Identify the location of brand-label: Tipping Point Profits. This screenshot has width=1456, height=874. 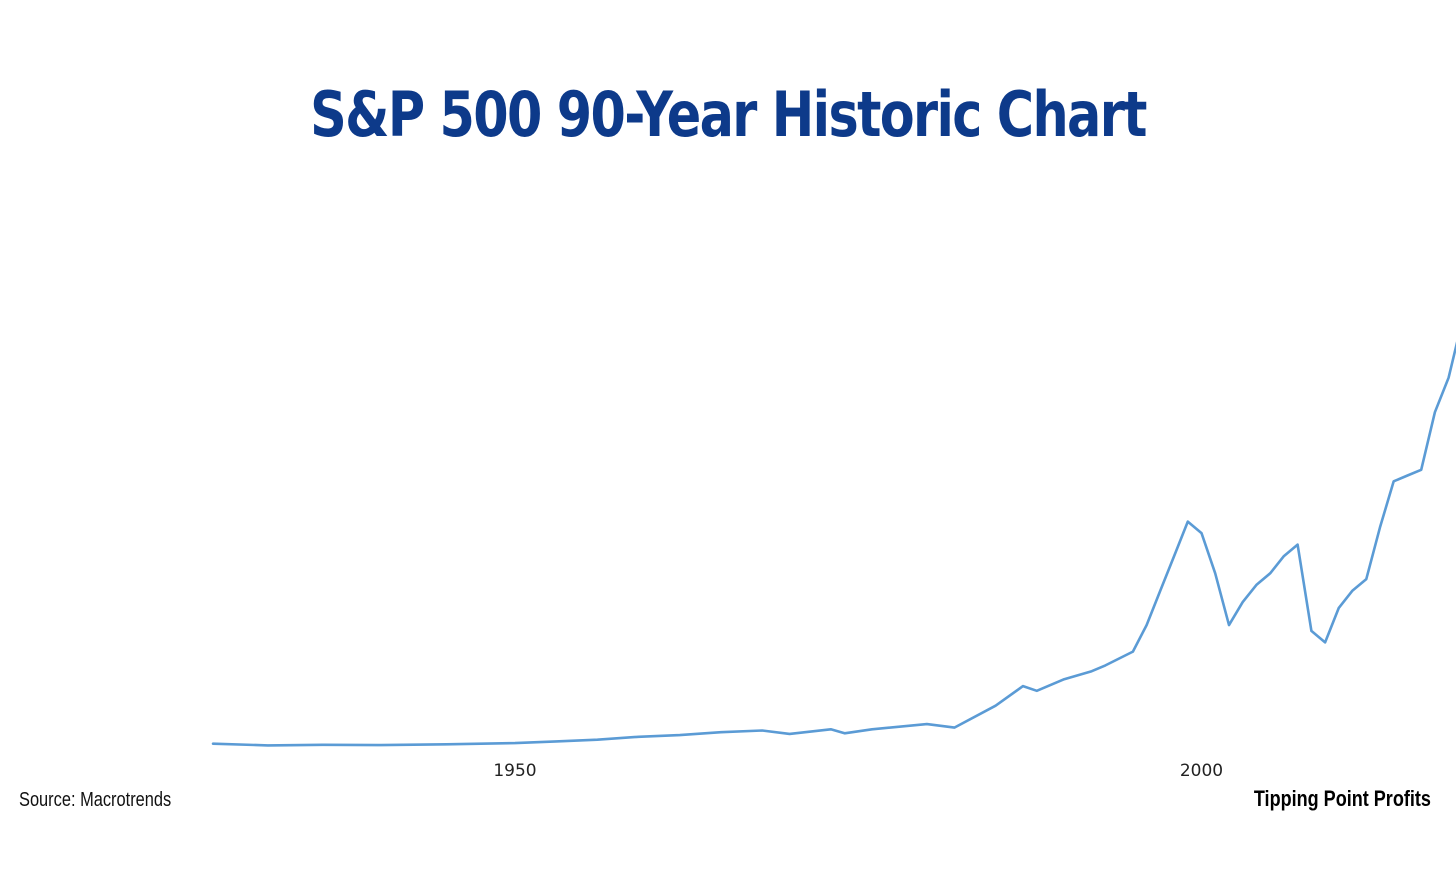
(1342, 798).